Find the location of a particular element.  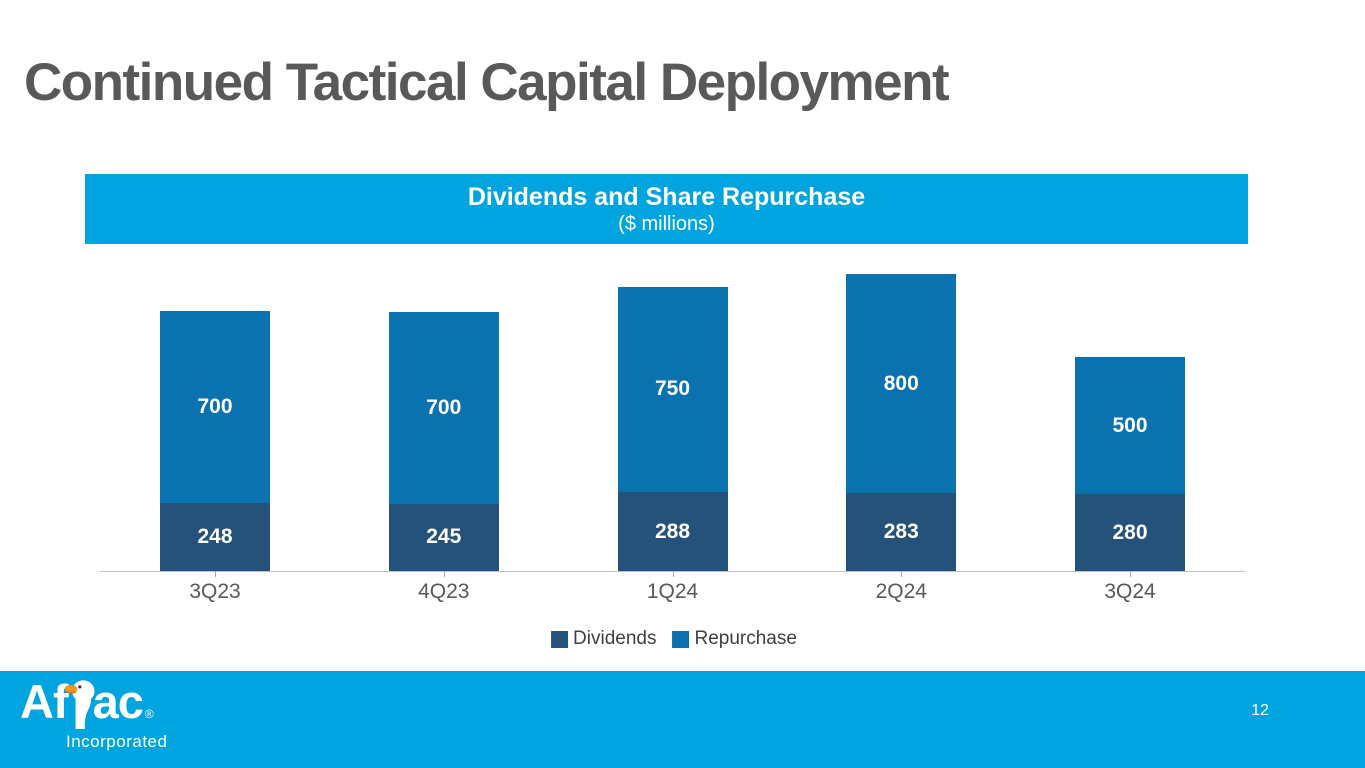

legend-label-dividends: Dividends is located at coordinates (615, 638).